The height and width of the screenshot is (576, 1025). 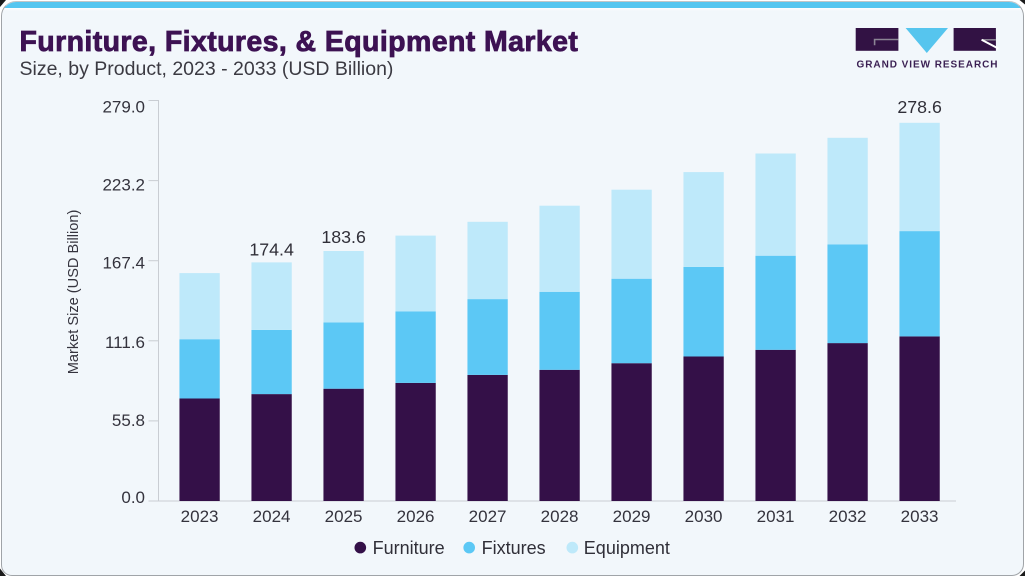 What do you see at coordinates (74, 292) in the screenshot?
I see `svg-text: Market Size (USD Billion)` at bounding box center [74, 292].